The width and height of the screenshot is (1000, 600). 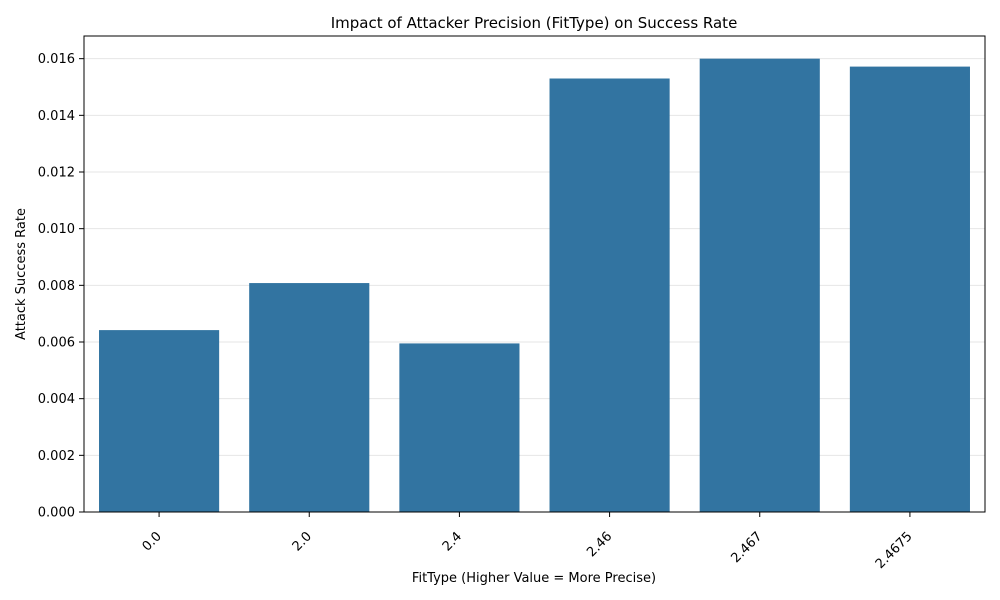 I want to click on x-axis-title: FitType (Higher Value = More Precise), so click(x=534, y=578).